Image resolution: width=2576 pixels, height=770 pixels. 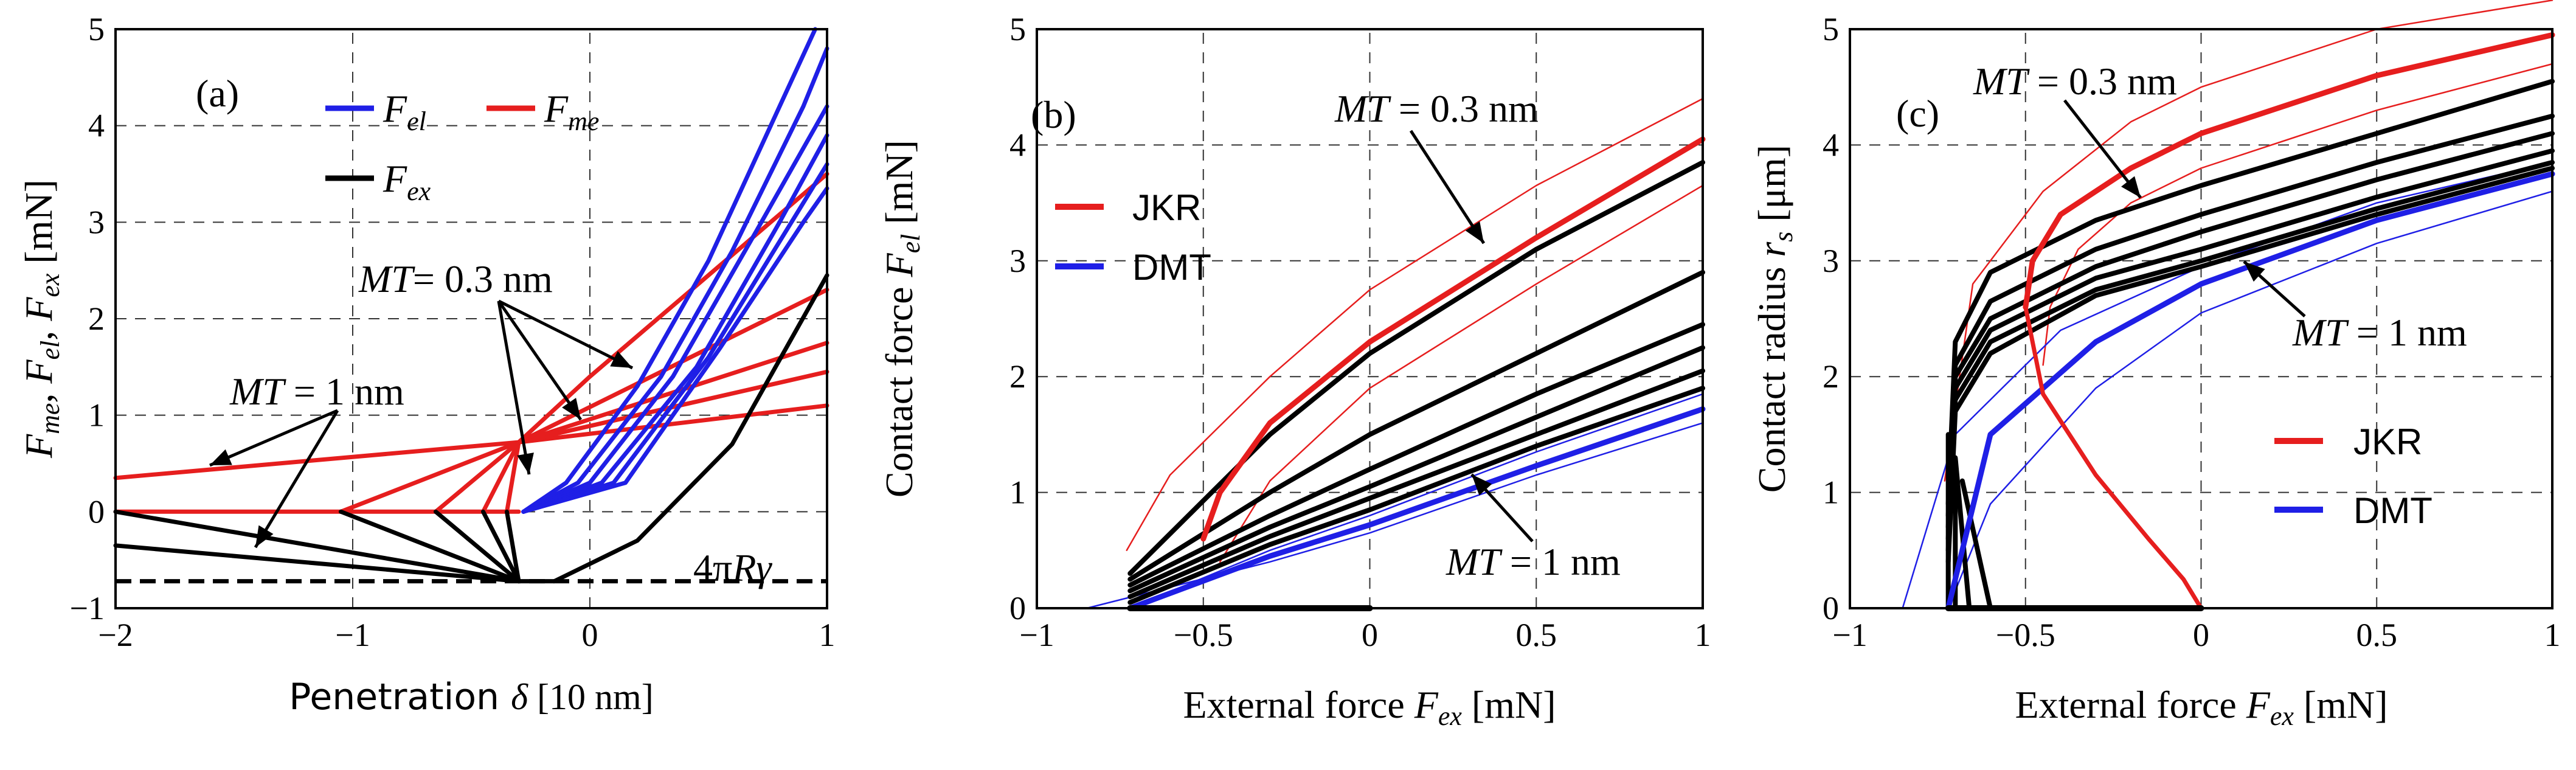 What do you see at coordinates (1533, 561) in the screenshot?
I see `annotation-mt-1-b: MT = 1 nm` at bounding box center [1533, 561].